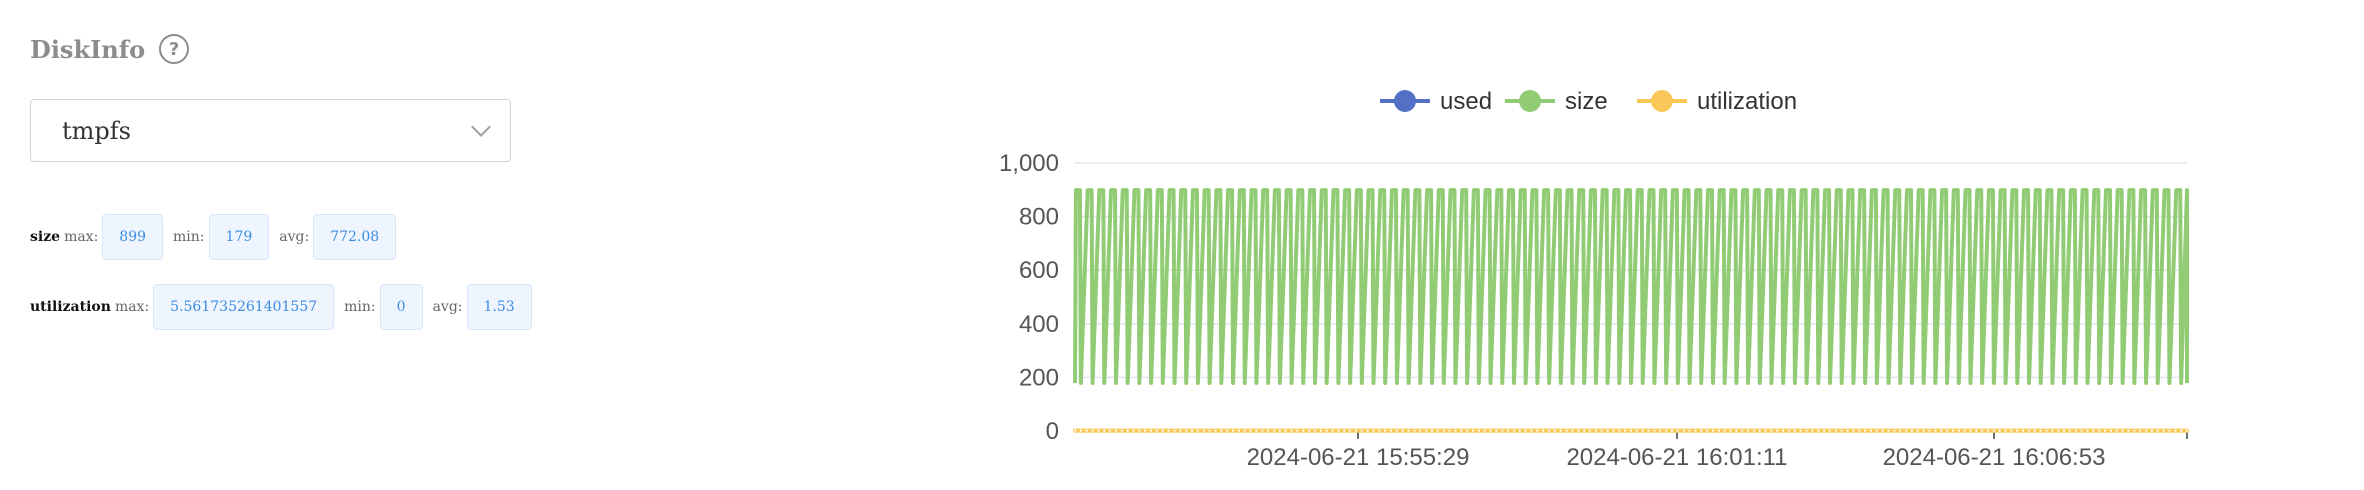 The image size is (2364, 490). Describe the element at coordinates (1466, 101) in the screenshot. I see `legend-used-label: used` at that location.